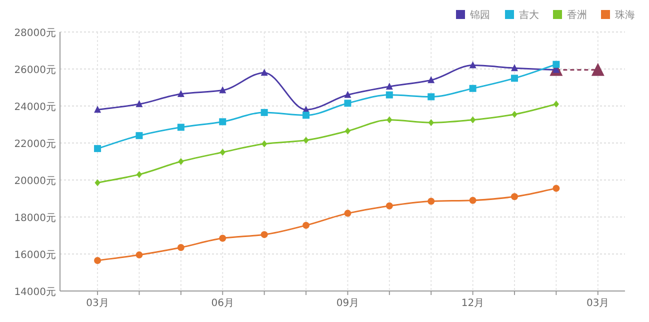 The height and width of the screenshot is (322, 649). What do you see at coordinates (35, 292) in the screenshot?
I see `y-tick-label: 14000元` at bounding box center [35, 292].